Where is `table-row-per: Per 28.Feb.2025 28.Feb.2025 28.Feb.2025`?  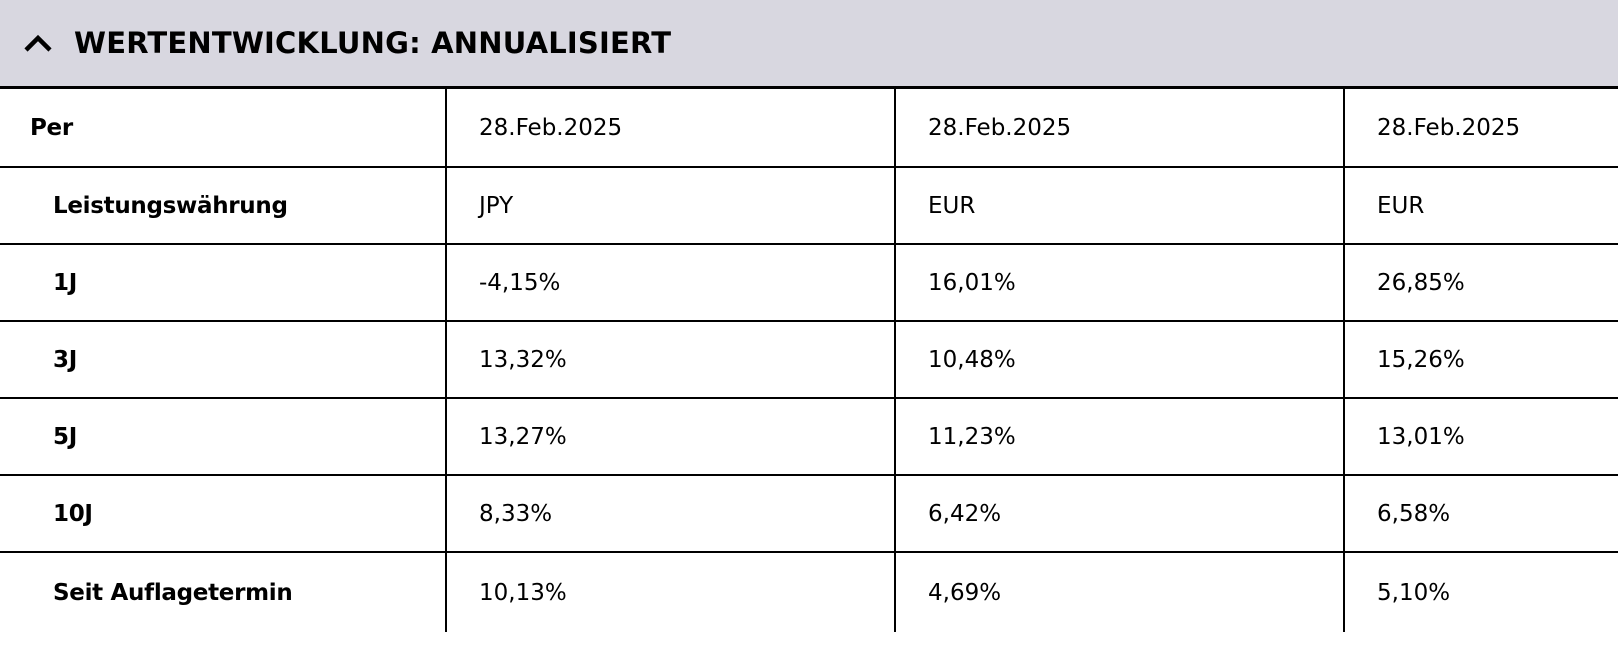 table-row-per: Per 28.Feb.2025 28.Feb.2025 28.Feb.2025 is located at coordinates (809, 128).